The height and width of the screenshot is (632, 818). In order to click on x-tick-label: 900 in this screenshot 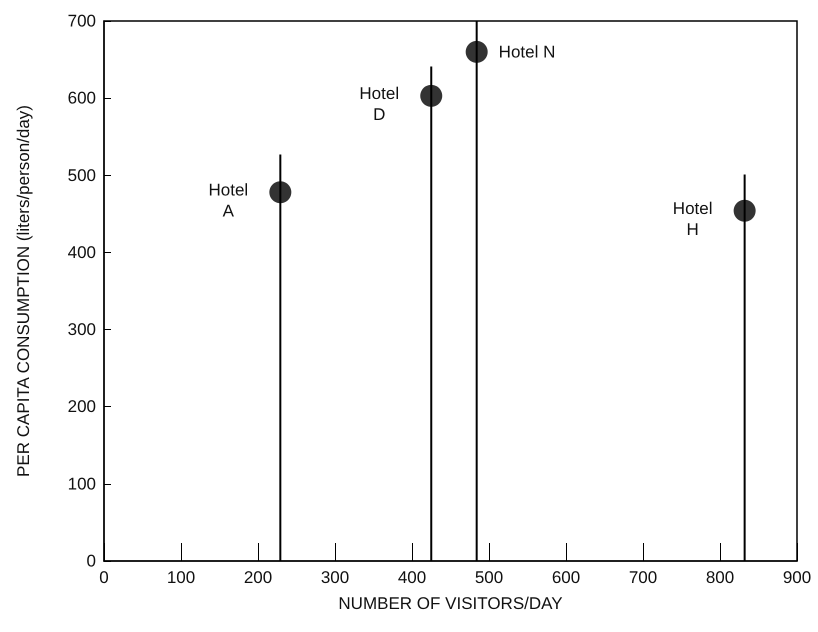, I will do `click(797, 577)`.